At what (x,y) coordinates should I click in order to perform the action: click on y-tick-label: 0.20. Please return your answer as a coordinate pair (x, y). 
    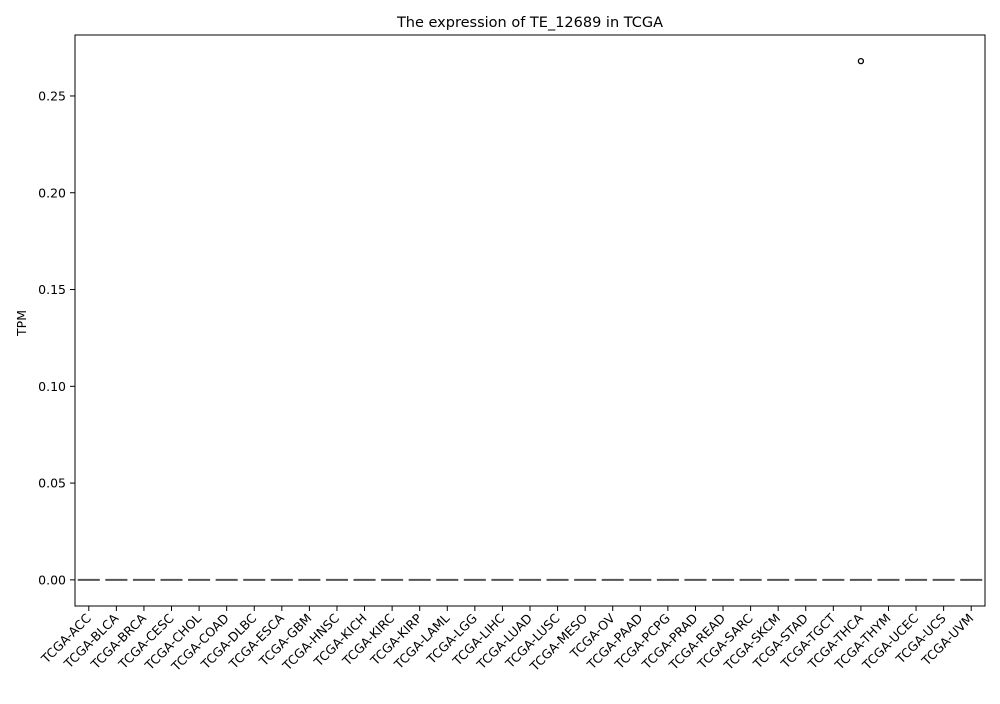
    Looking at the image, I should click on (52, 192).